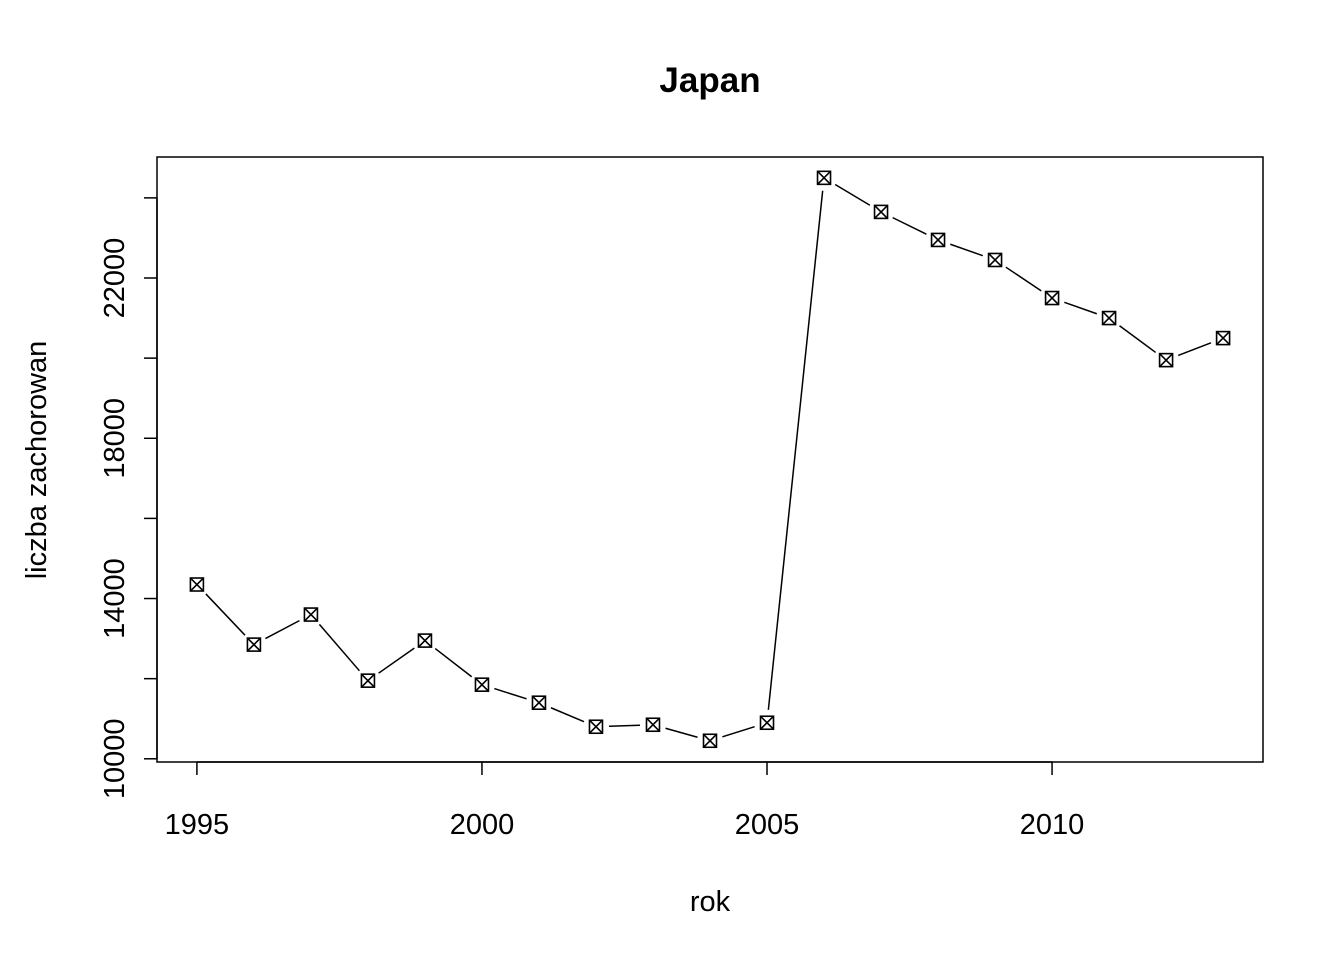 This screenshot has width=1344, height=960. Describe the element at coordinates (128, 498) in the screenshot. I see `y-axis: 10000 14000 18000 22000` at that location.